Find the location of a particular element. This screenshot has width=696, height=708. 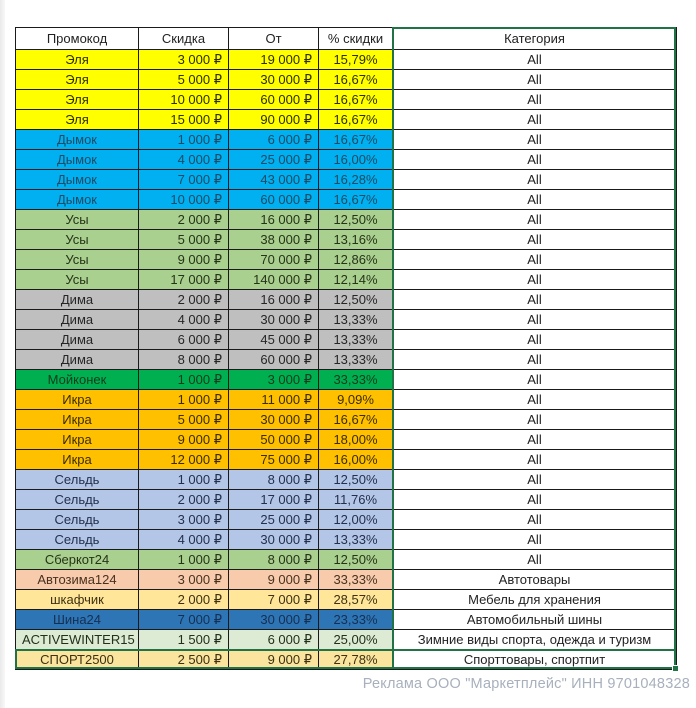

from-cell: 70 000 ₽ is located at coordinates (273, 259).